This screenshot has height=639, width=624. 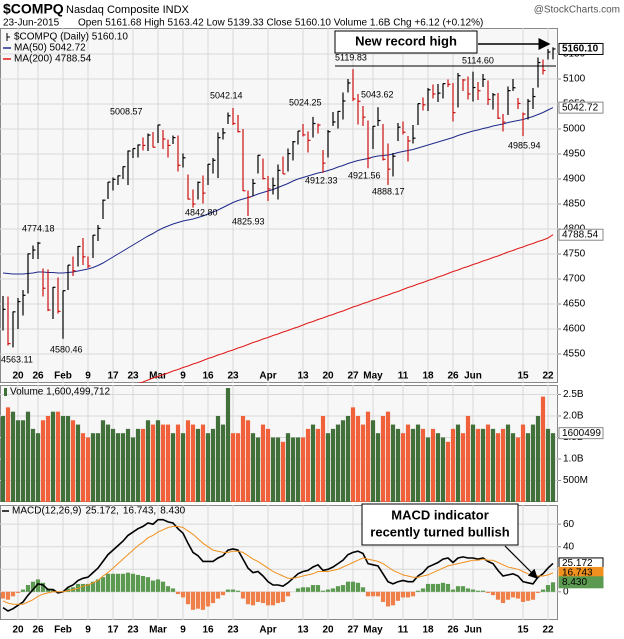 What do you see at coordinates (580, 107) in the screenshot?
I see `end-label: 5042.72` at bounding box center [580, 107].